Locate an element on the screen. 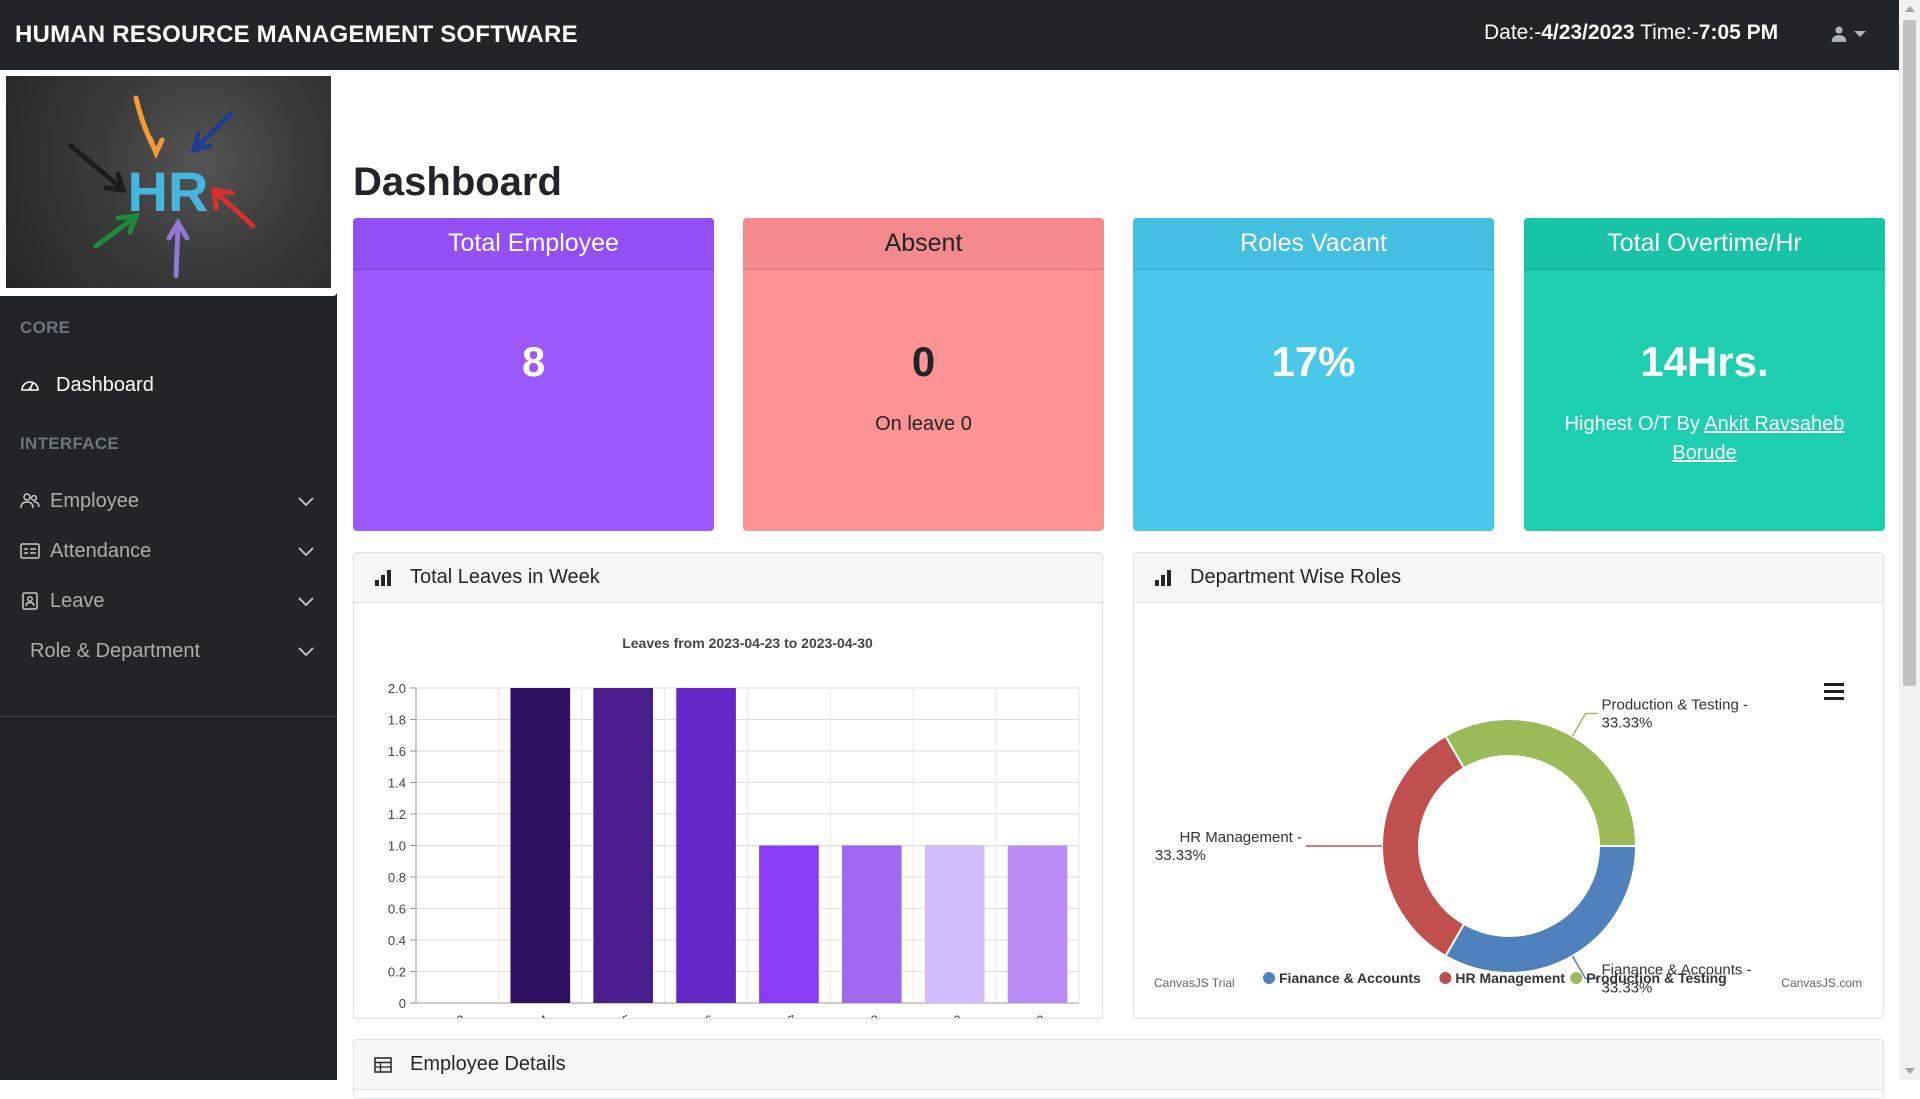  panel-title: Total Leaves in Week is located at coordinates (505, 577).